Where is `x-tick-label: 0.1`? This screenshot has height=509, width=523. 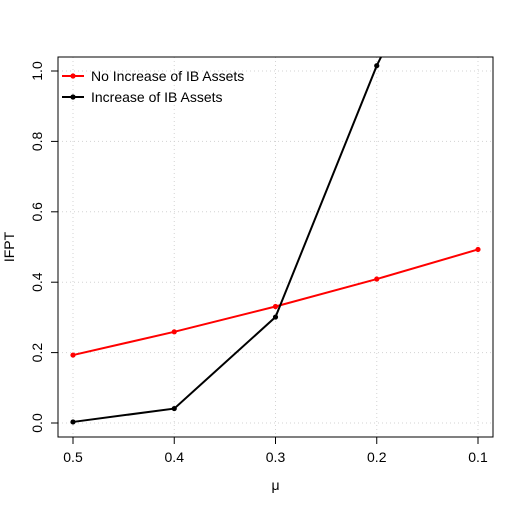
x-tick-label: 0.1 is located at coordinates (478, 457).